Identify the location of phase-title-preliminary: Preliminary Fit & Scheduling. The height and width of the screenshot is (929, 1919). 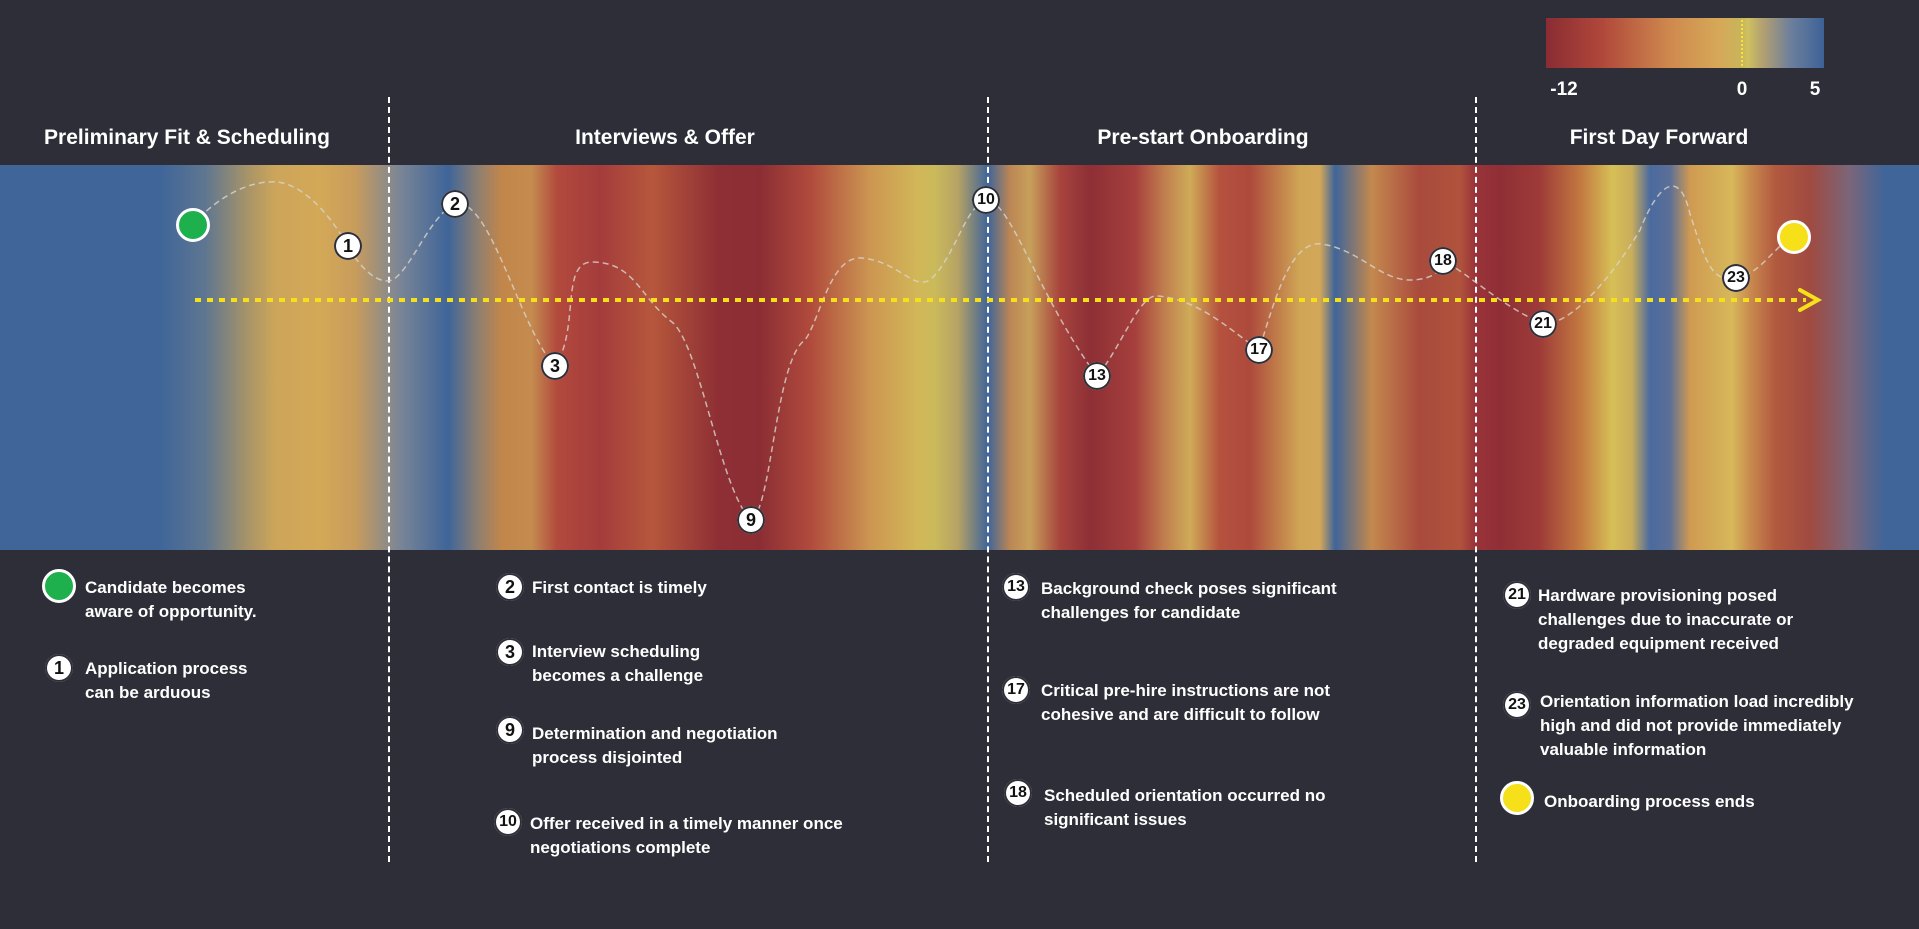
(187, 137).